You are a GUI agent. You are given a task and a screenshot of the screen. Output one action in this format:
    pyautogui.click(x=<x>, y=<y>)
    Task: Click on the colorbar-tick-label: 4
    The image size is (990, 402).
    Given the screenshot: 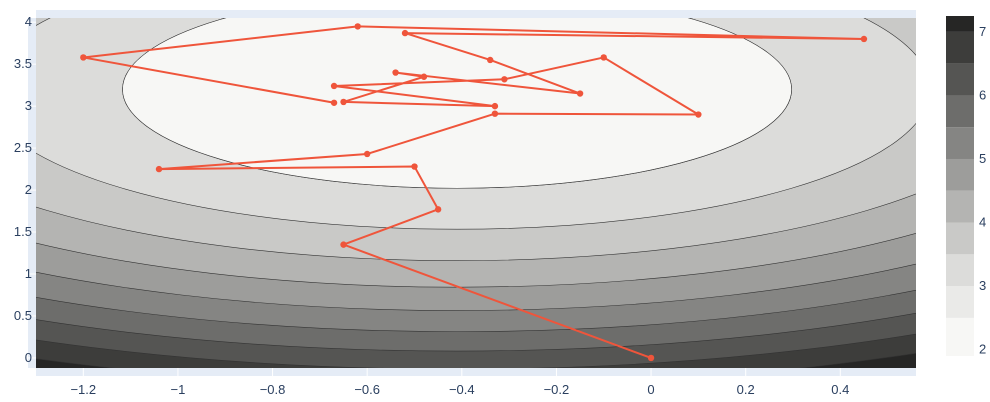 What is the action you would take?
    pyautogui.click(x=982, y=222)
    